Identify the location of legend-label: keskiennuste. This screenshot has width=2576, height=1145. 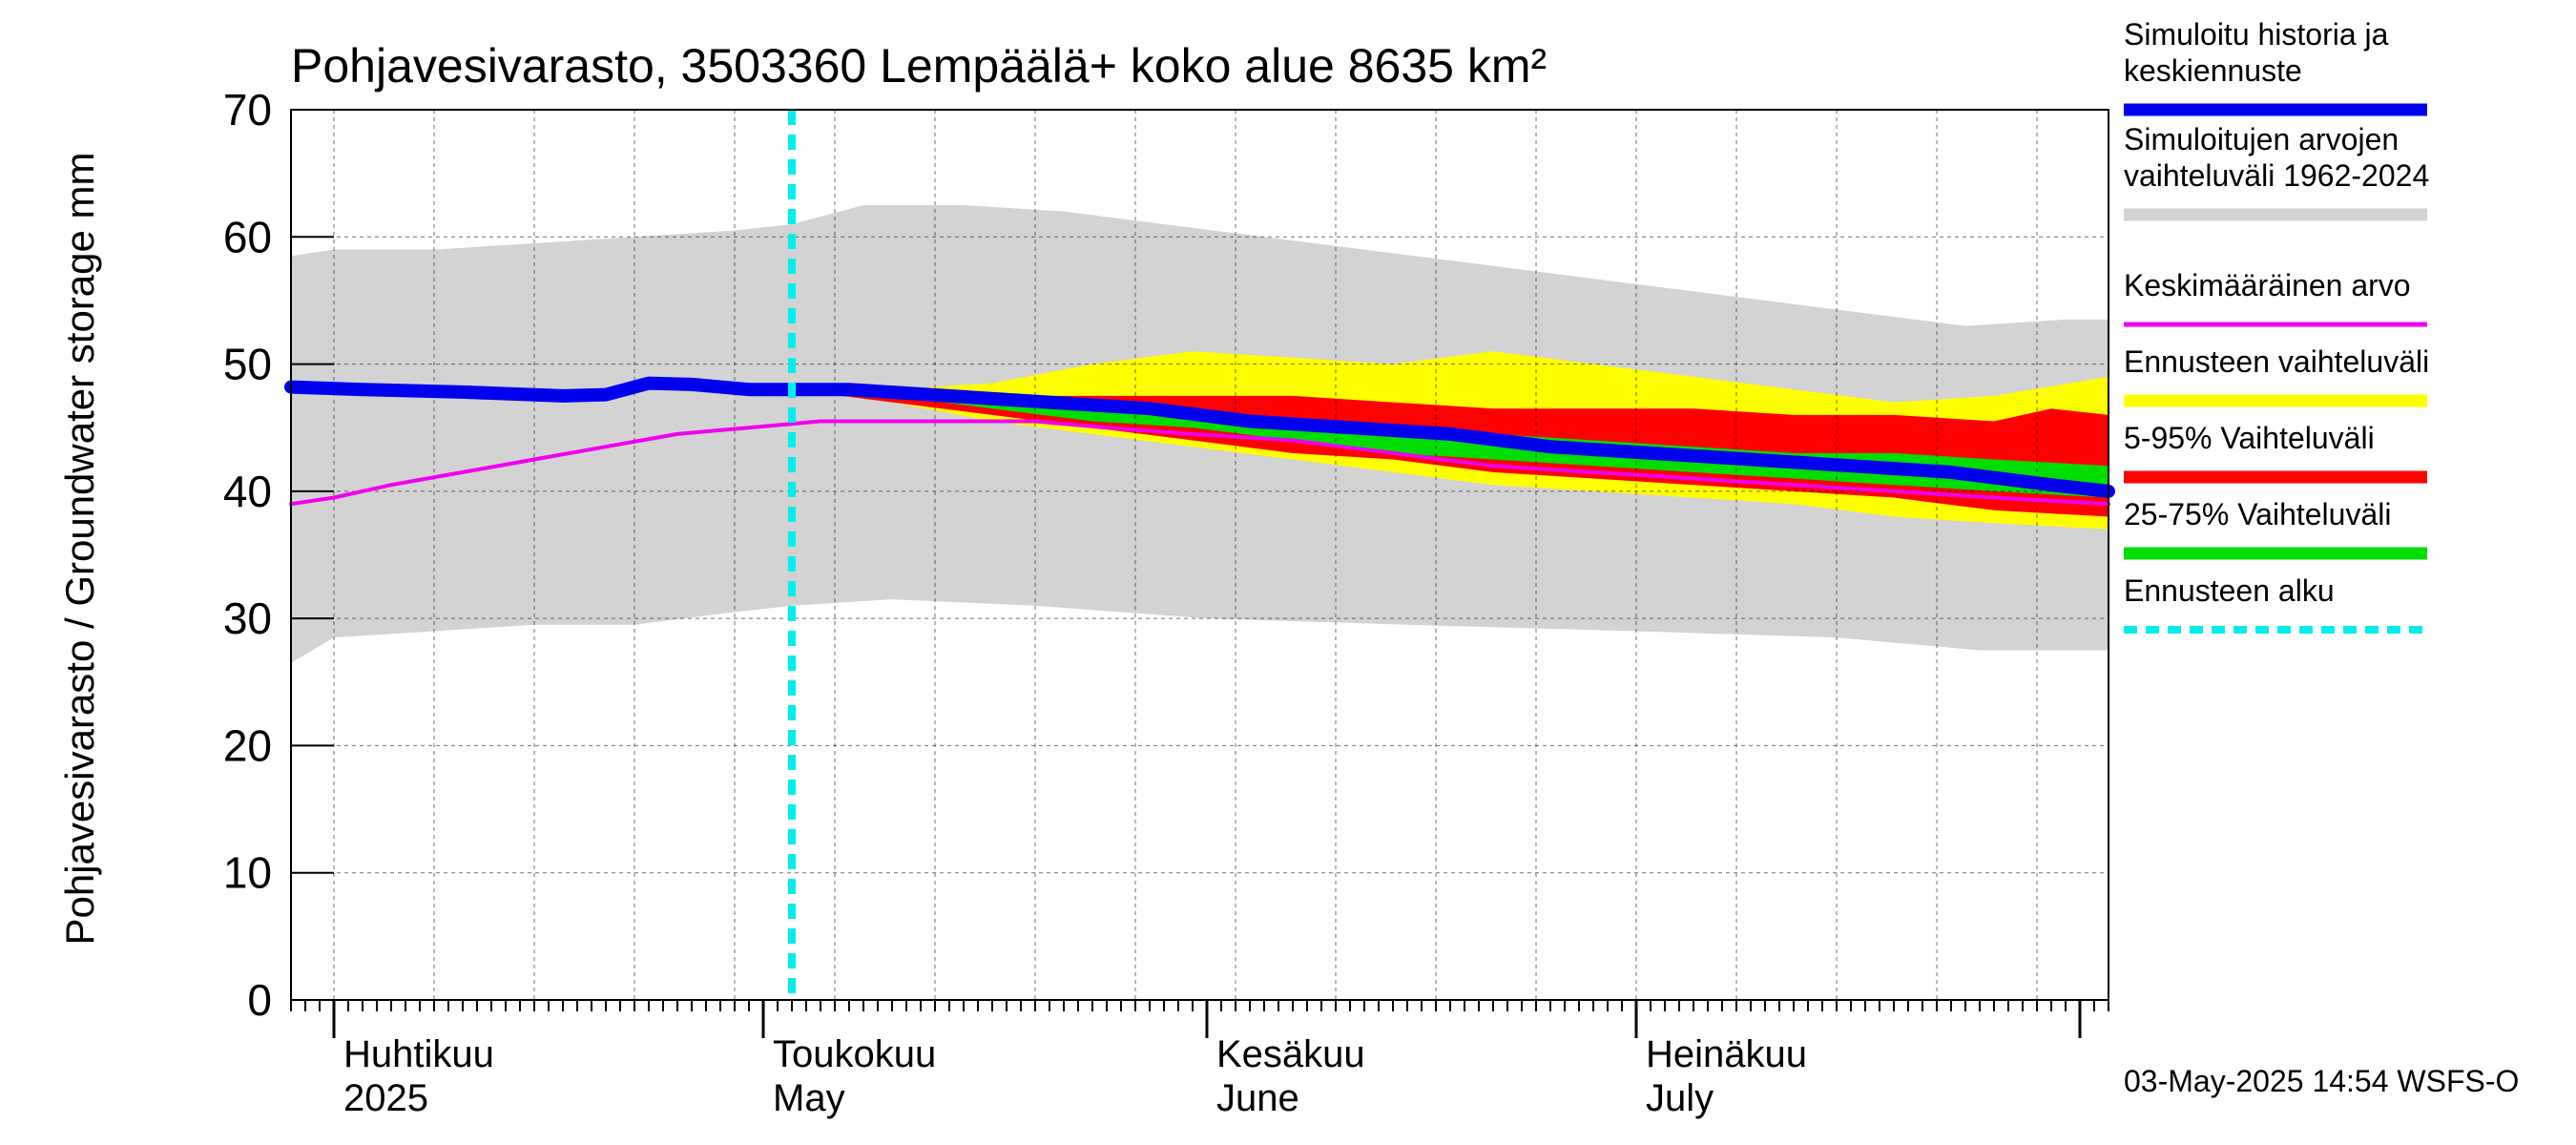
(2213, 70).